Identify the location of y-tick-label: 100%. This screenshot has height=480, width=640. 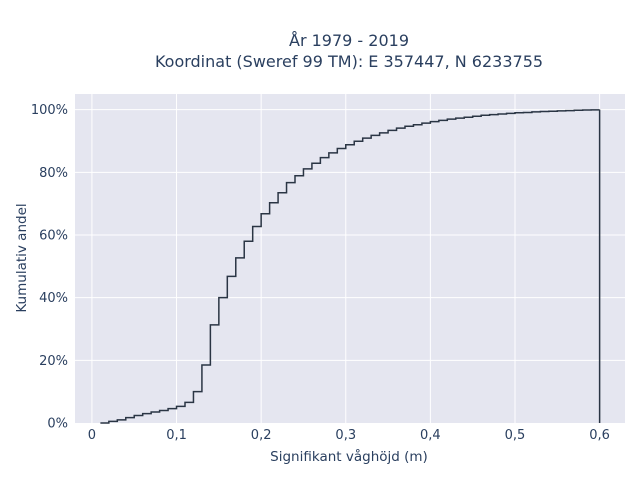
(49, 110).